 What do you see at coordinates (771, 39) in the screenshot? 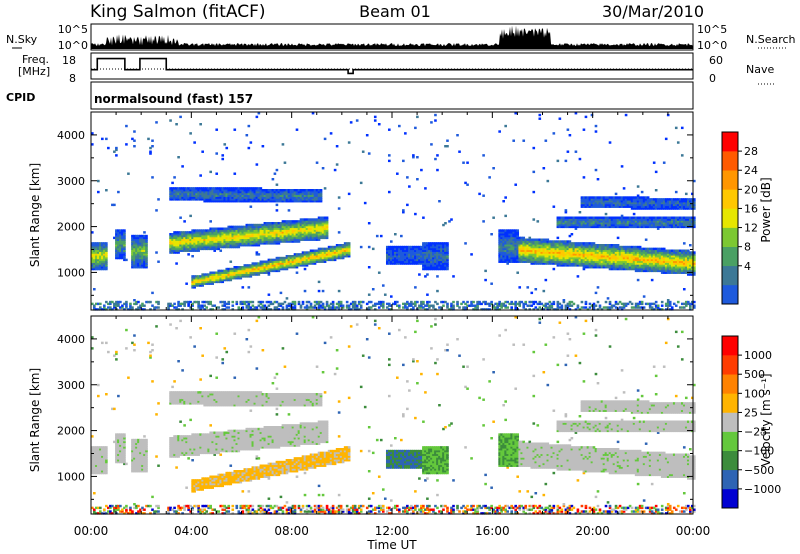
I see `nsearch-label: N.Search` at bounding box center [771, 39].